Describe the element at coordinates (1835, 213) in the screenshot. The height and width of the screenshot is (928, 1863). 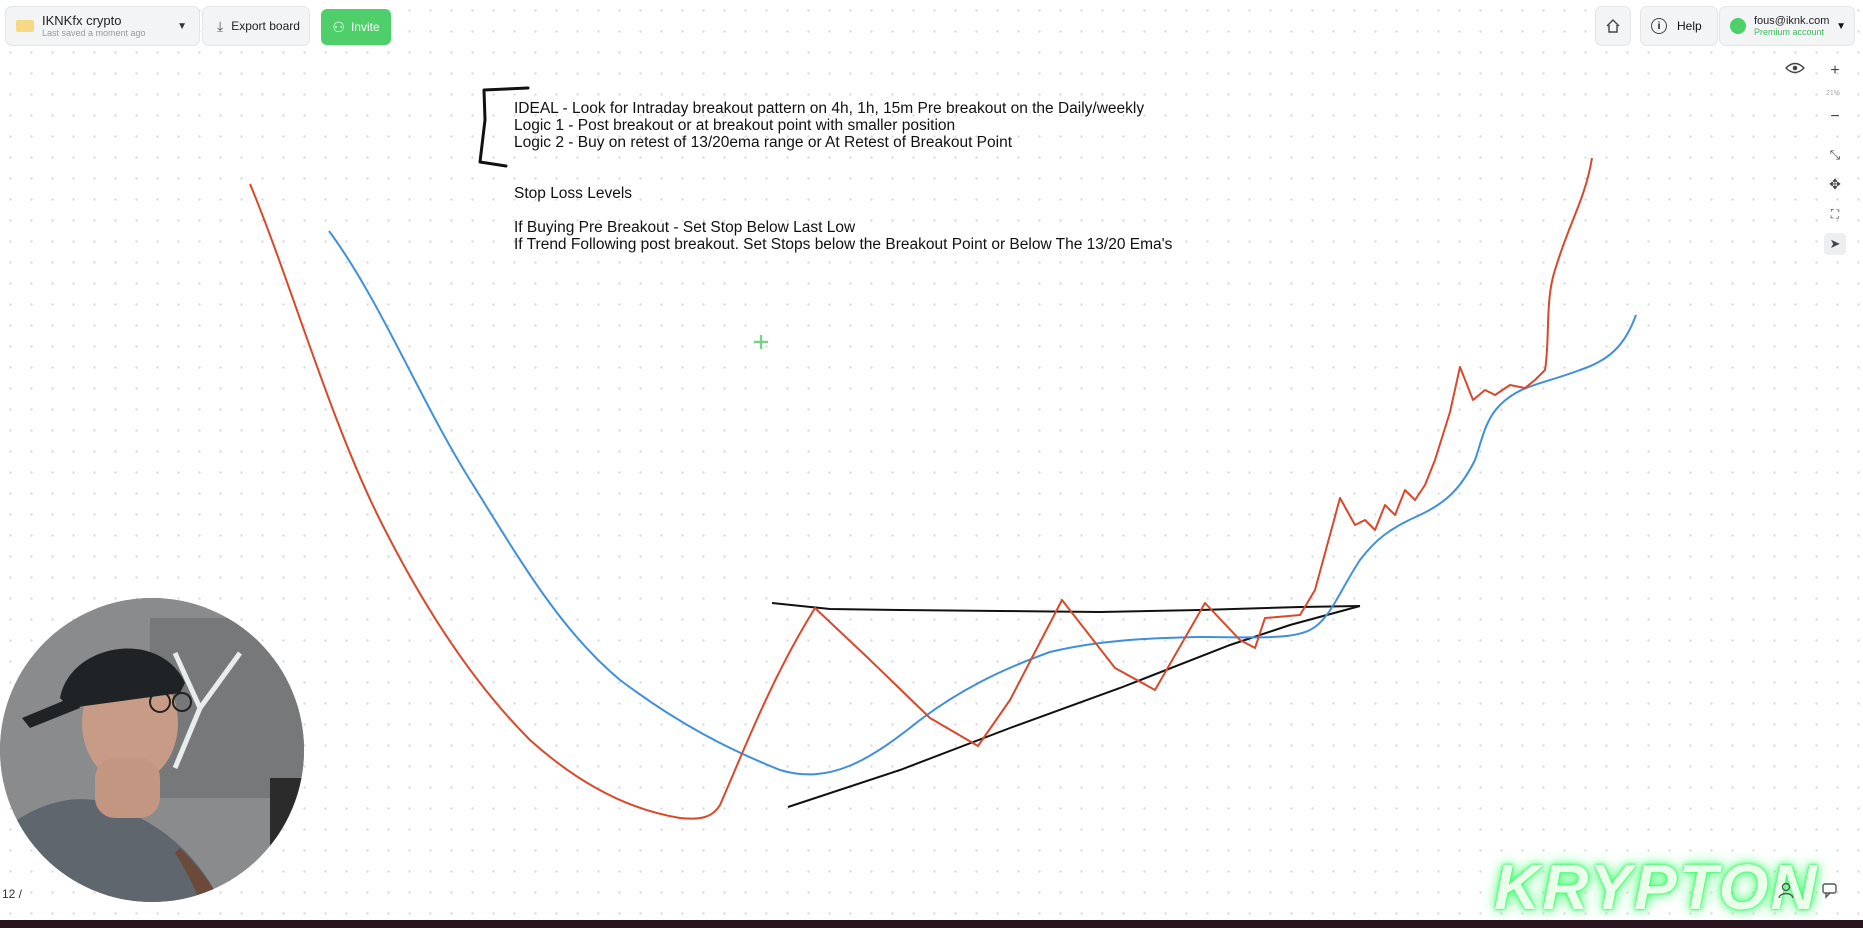
I see `fit-screen-icon: ⛶` at that location.